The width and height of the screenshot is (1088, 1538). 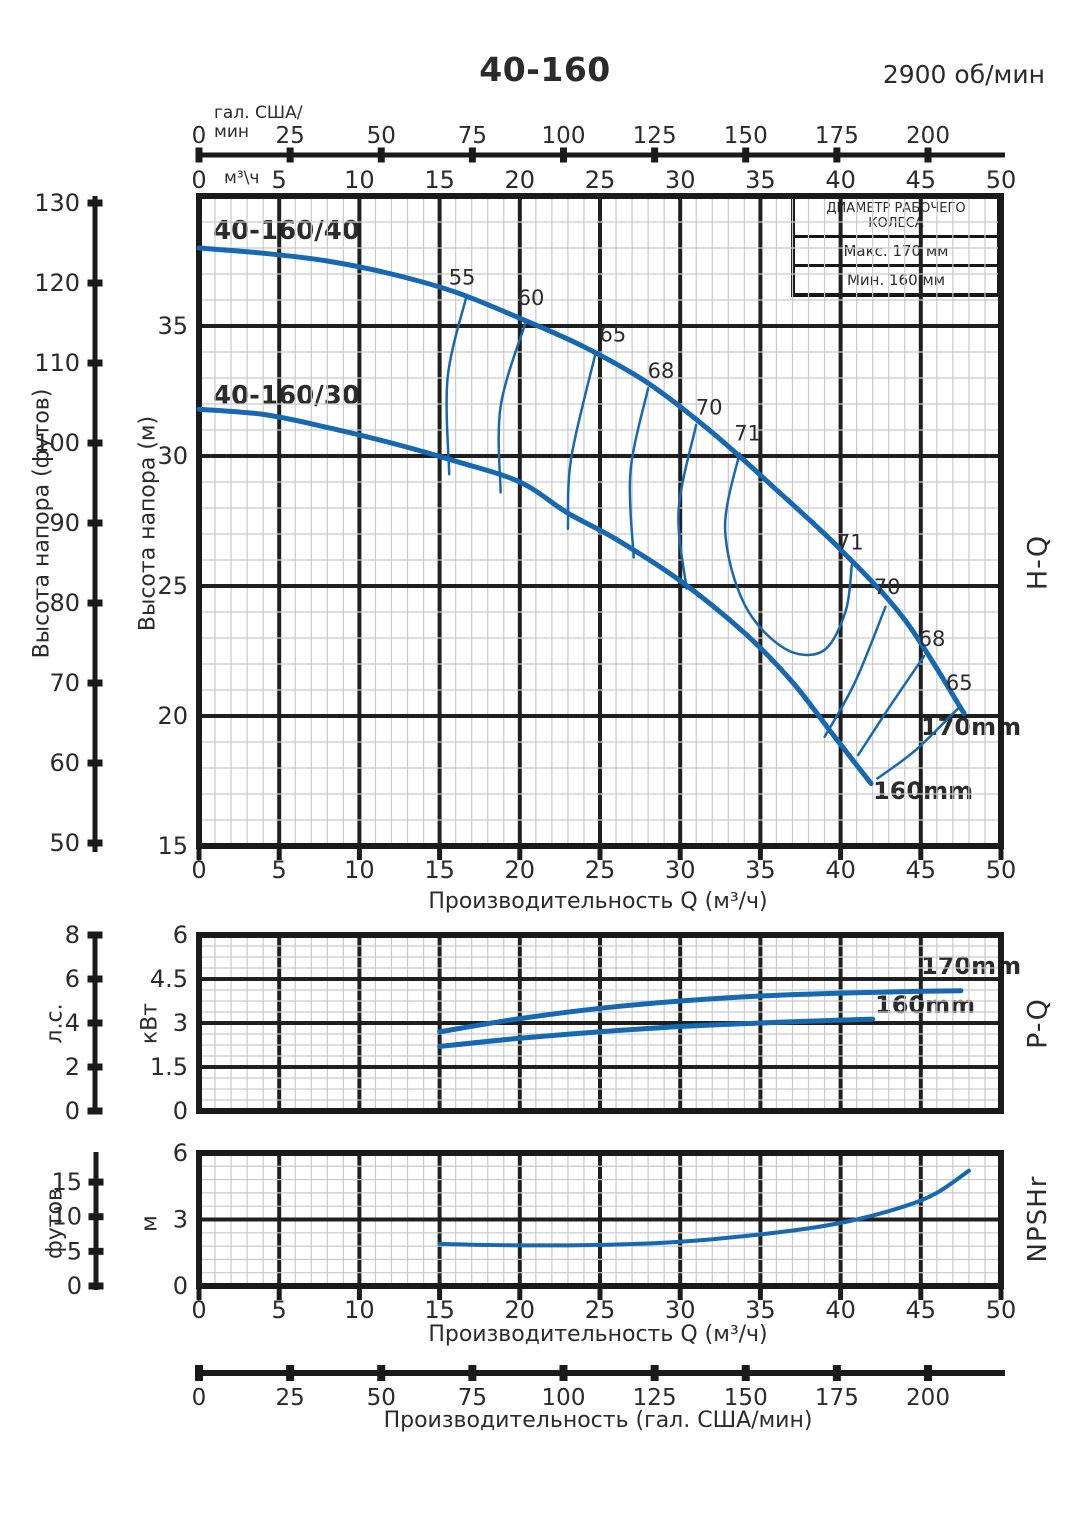 I want to click on gal-top-tick-label: 0, so click(x=199, y=136).